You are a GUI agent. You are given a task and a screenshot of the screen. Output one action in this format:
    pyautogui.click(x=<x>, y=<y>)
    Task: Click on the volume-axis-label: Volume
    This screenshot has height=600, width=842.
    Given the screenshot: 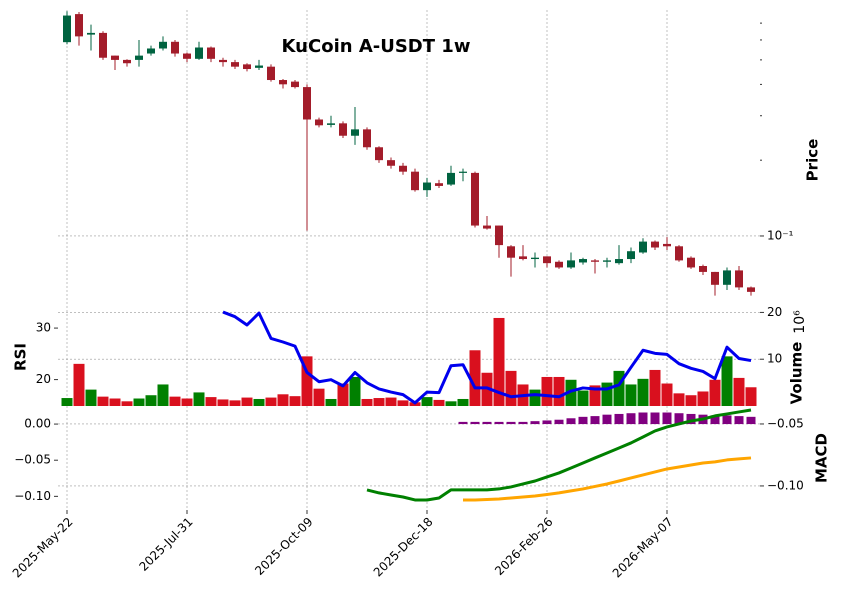 What is the action you would take?
    pyautogui.click(x=797, y=373)
    